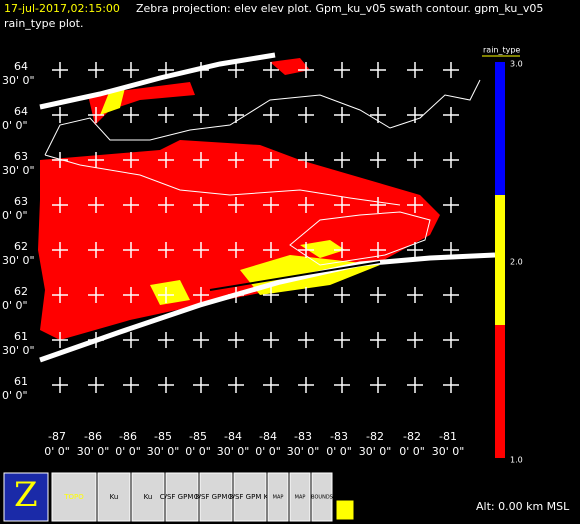 Image resolution: width=580 pixels, height=524 pixels. Describe the element at coordinates (43, 23) in the screenshot. I see `description-cont: rain_type plot.` at that location.